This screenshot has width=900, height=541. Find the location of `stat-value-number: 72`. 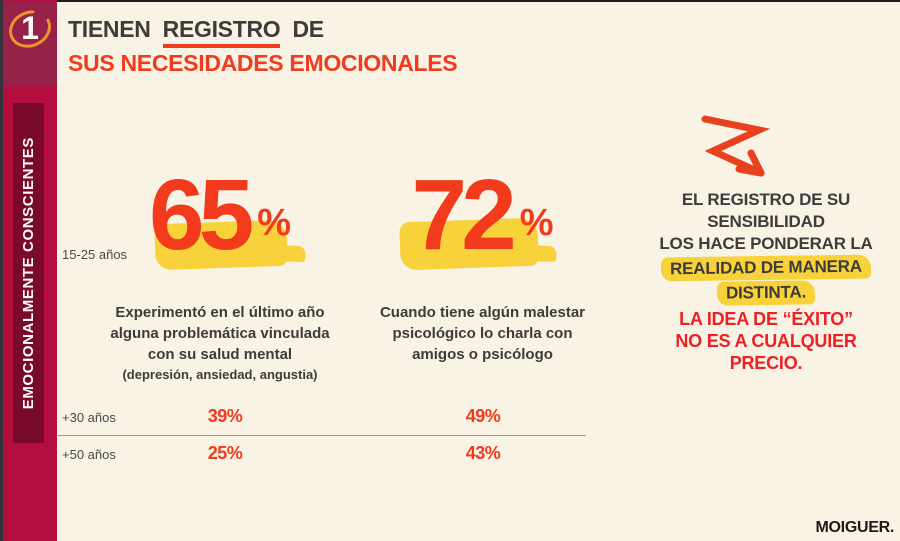

stat-value-number: 72 is located at coordinates (463, 215).